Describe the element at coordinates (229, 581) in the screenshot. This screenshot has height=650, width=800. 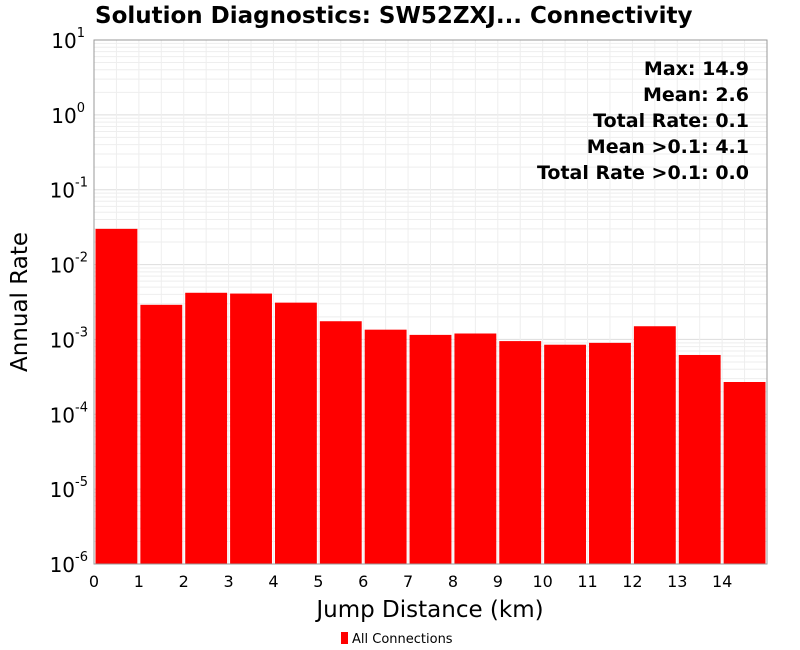
I see `x-tick-label-3: 3` at that location.